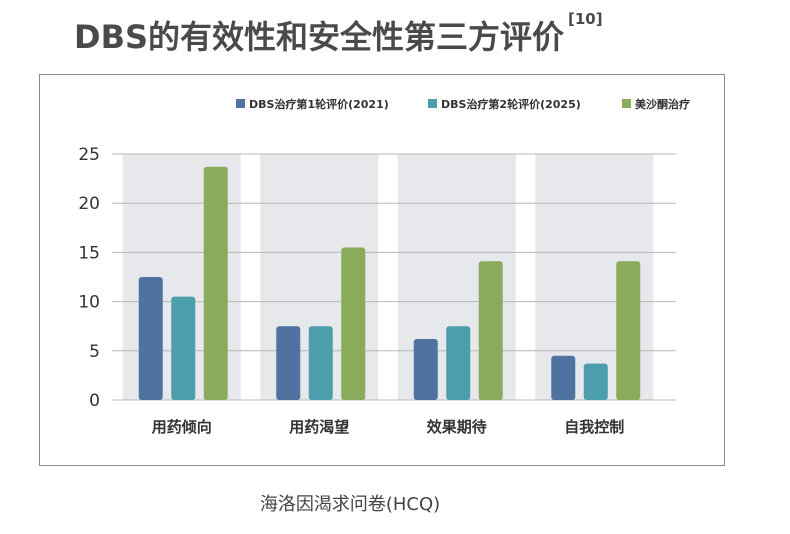 This screenshot has height=534, width=790. What do you see at coordinates (94, 401) in the screenshot?
I see `y-tick-label: 0` at bounding box center [94, 401].